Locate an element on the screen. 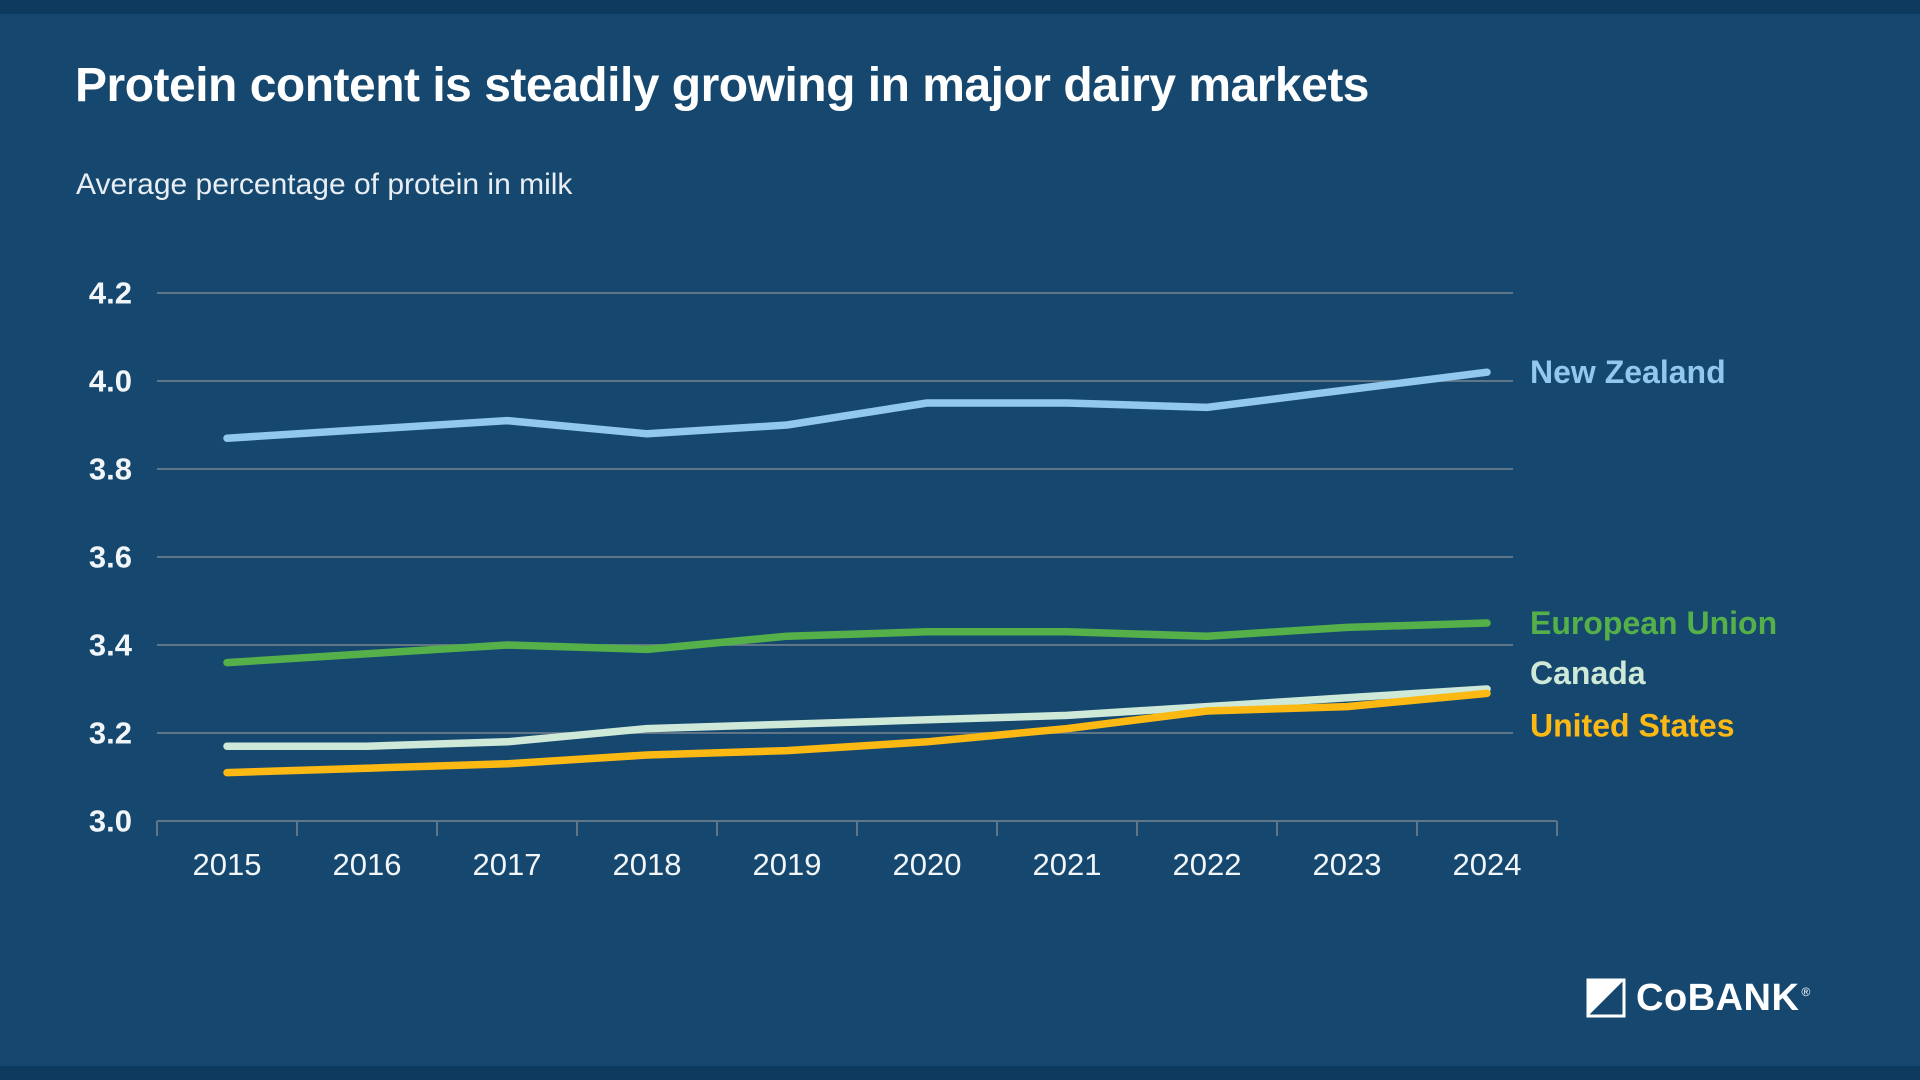 The image size is (1920, 1080). x-axis-label-2020: 2020 is located at coordinates (927, 864).